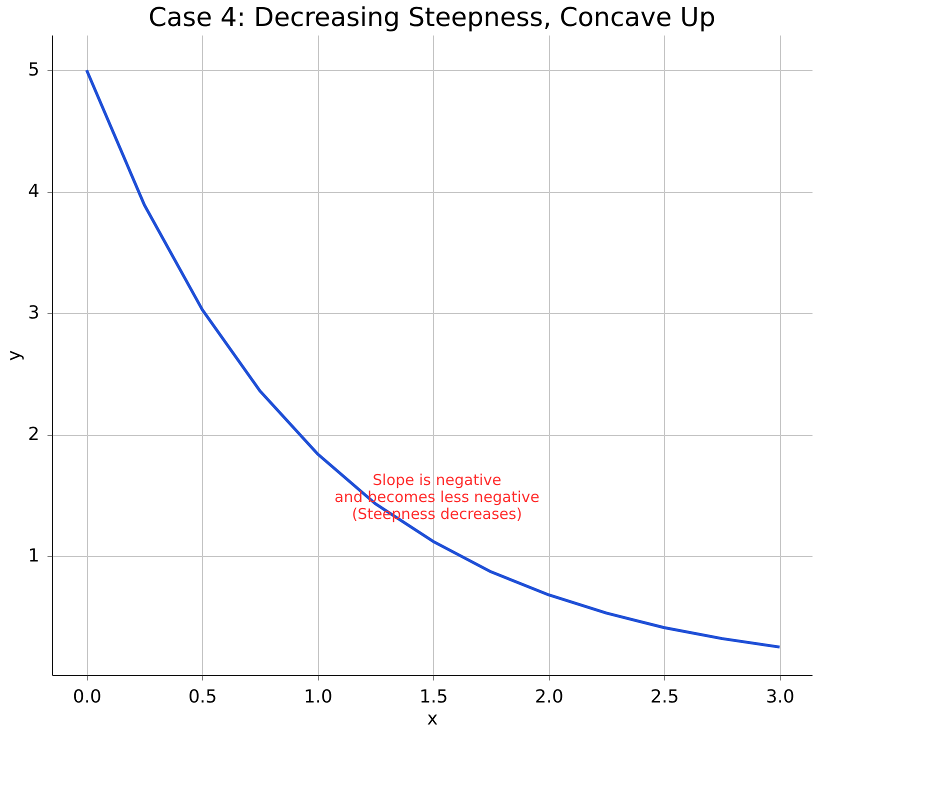  Describe the element at coordinates (549, 697) in the screenshot. I see `x-tick-label: 2.0` at that location.